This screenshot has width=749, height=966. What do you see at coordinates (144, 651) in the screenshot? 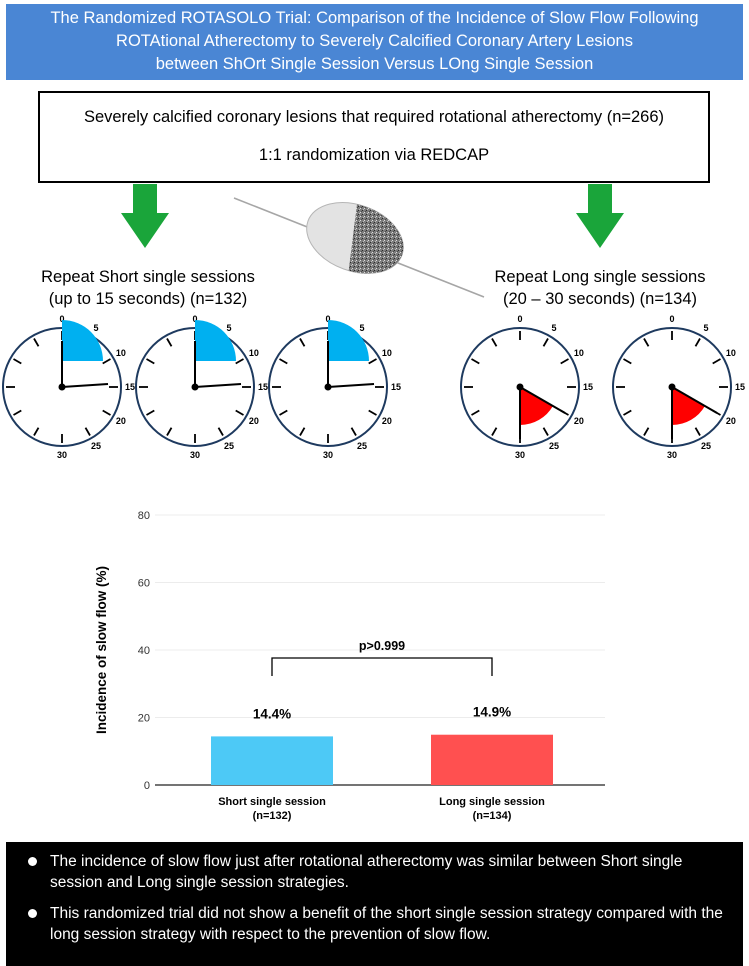
I see `y-tick-label: 40` at bounding box center [144, 651].